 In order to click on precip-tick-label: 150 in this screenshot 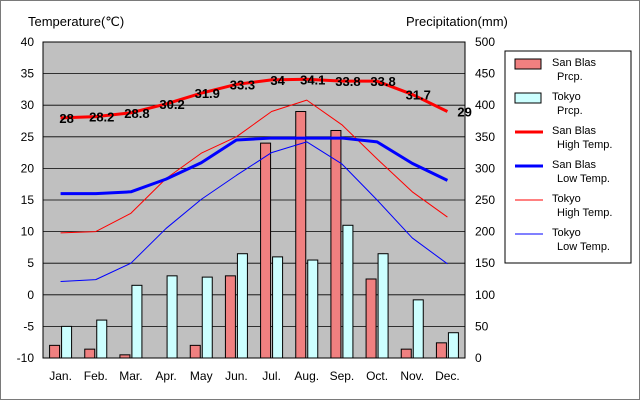, I will do `click(485, 263)`.